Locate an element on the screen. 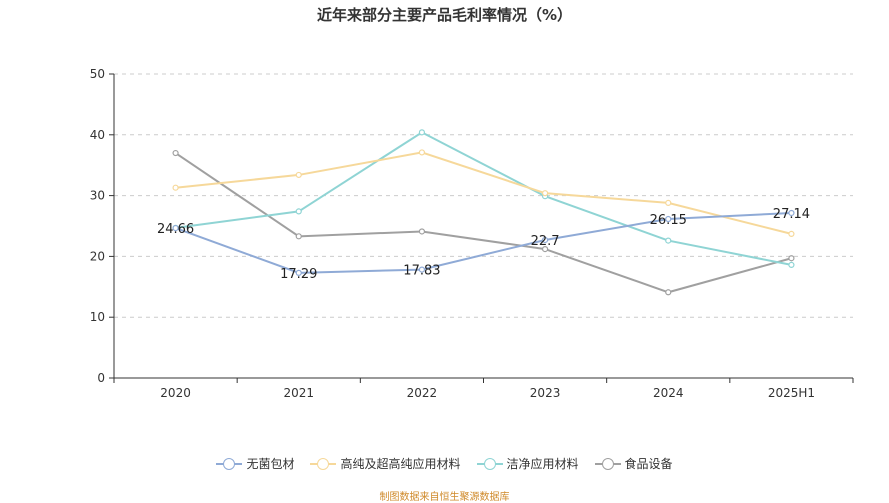 This screenshot has height=503, width=889. y-tick-label-30: 30 is located at coordinates (97, 196).